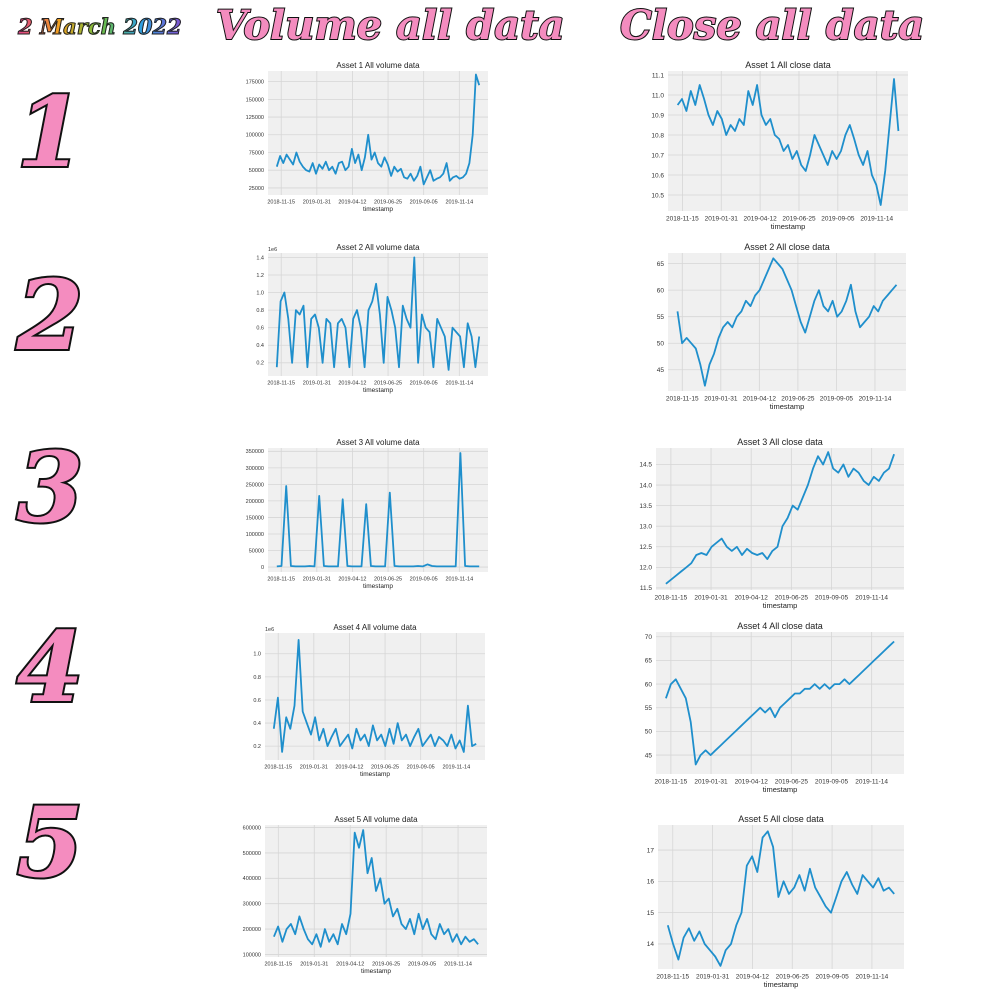 The image size is (1000, 1000). I want to click on row-number-1: 1, so click(50, 132).